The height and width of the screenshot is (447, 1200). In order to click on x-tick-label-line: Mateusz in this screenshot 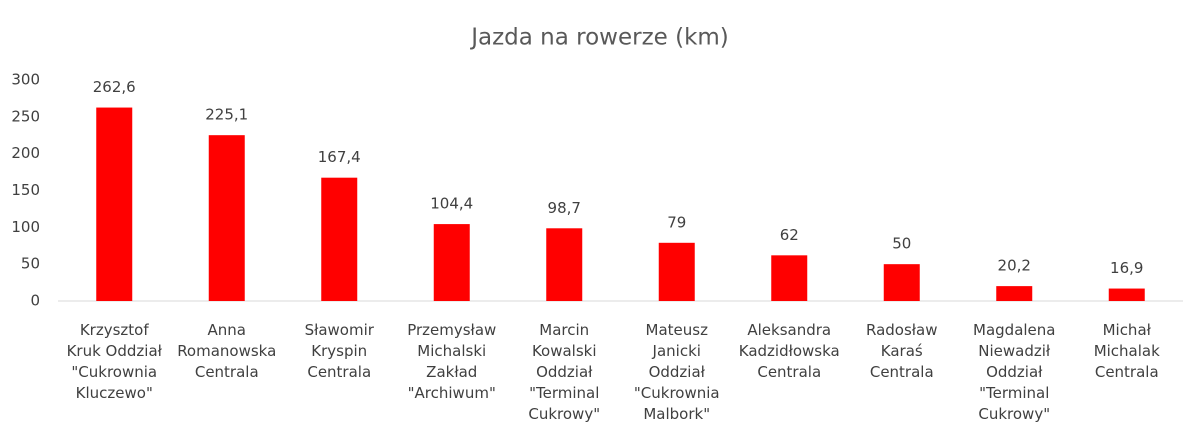, I will do `click(677, 330)`.